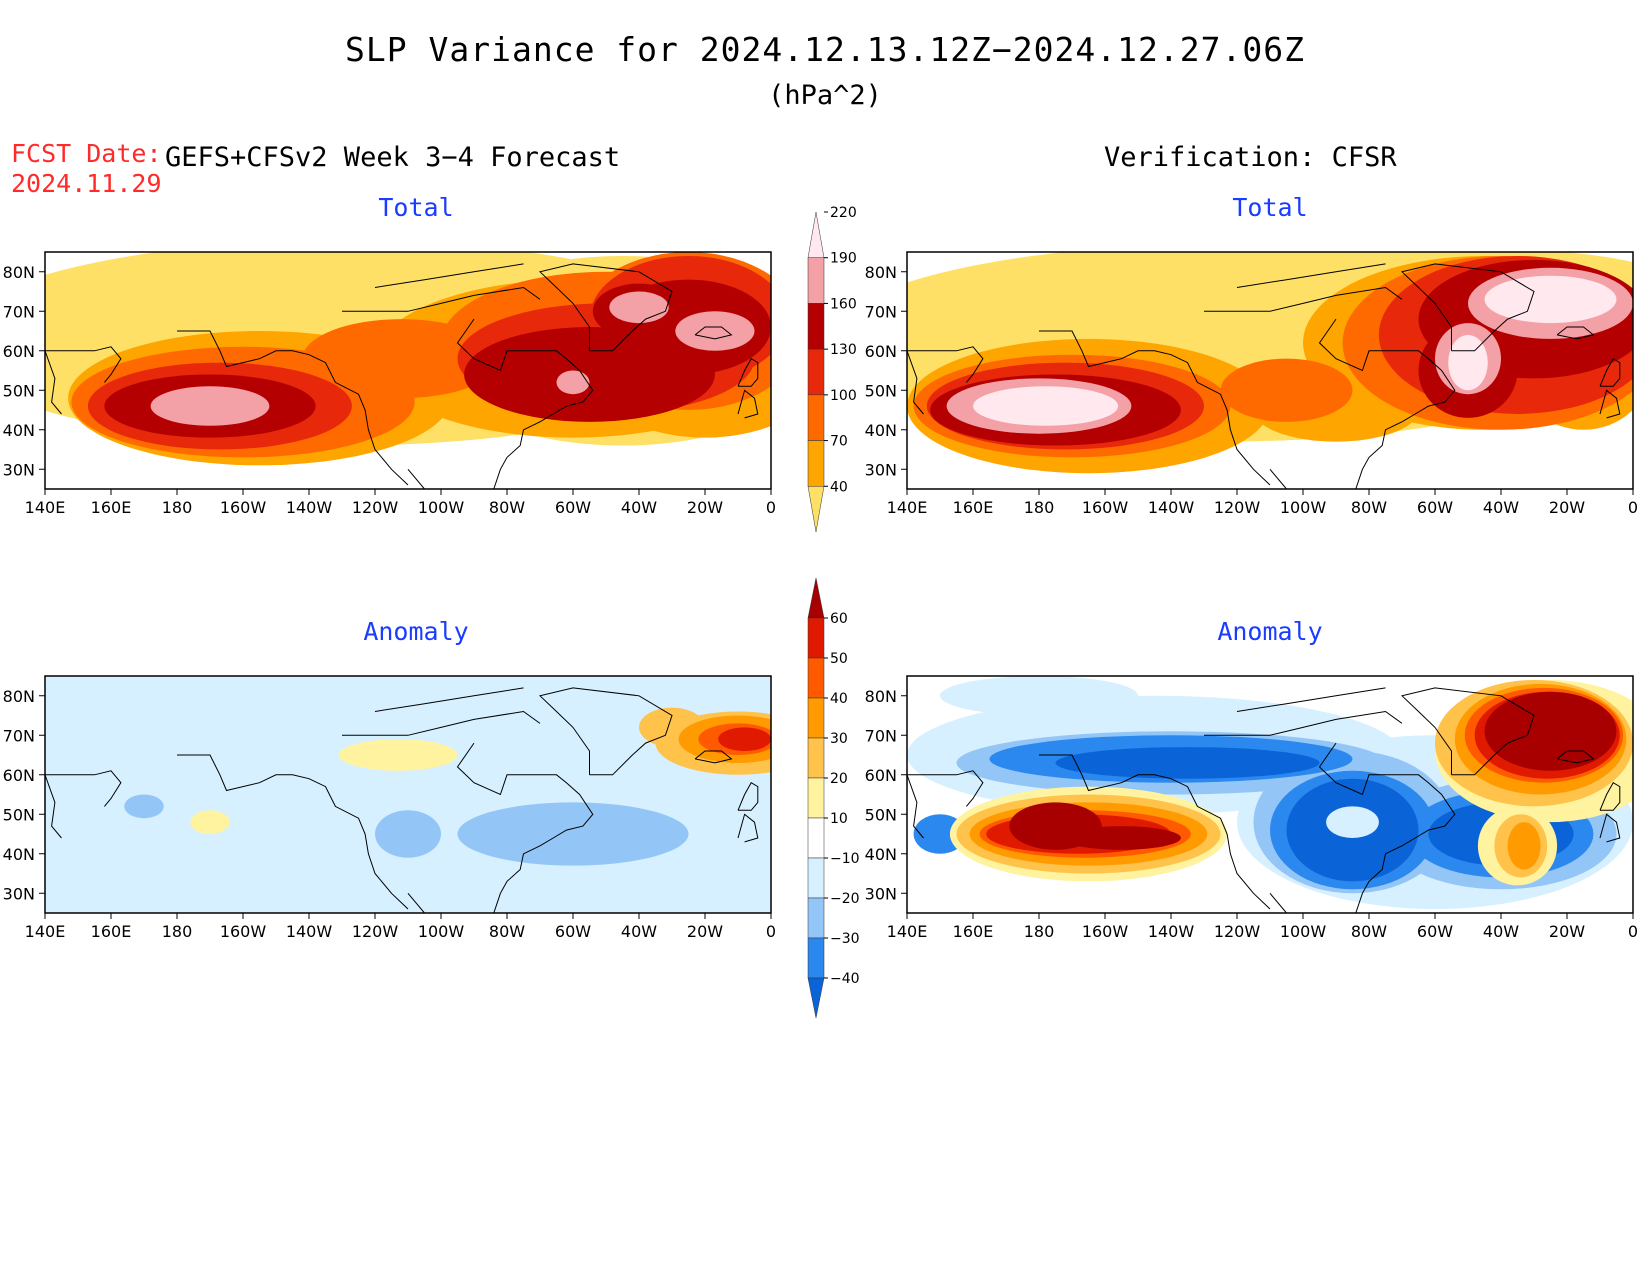  Describe the element at coordinates (1270, 631) in the screenshot. I see `panel-title-verification-anomaly: Anomaly` at that location.